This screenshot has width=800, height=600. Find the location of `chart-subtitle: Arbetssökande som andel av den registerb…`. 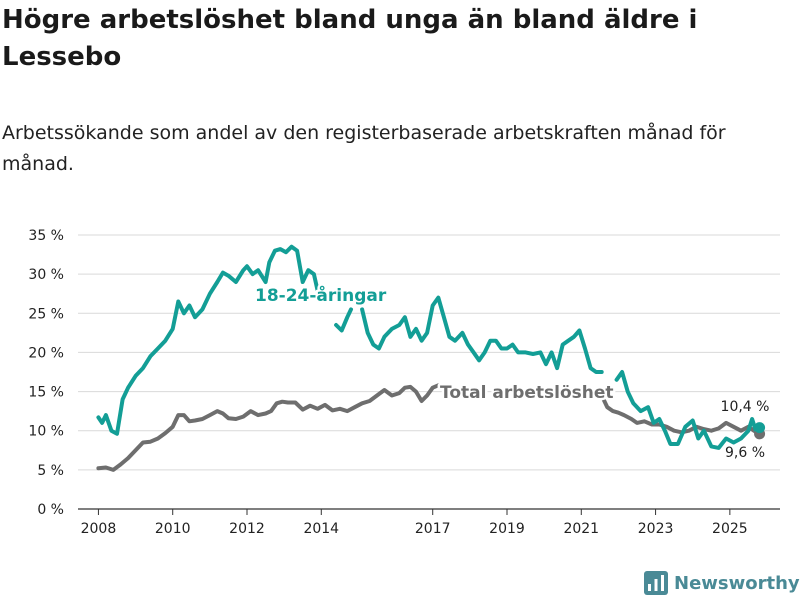

chart-subtitle: Arbetssökande som andel av den registerb… is located at coordinates (364, 148).